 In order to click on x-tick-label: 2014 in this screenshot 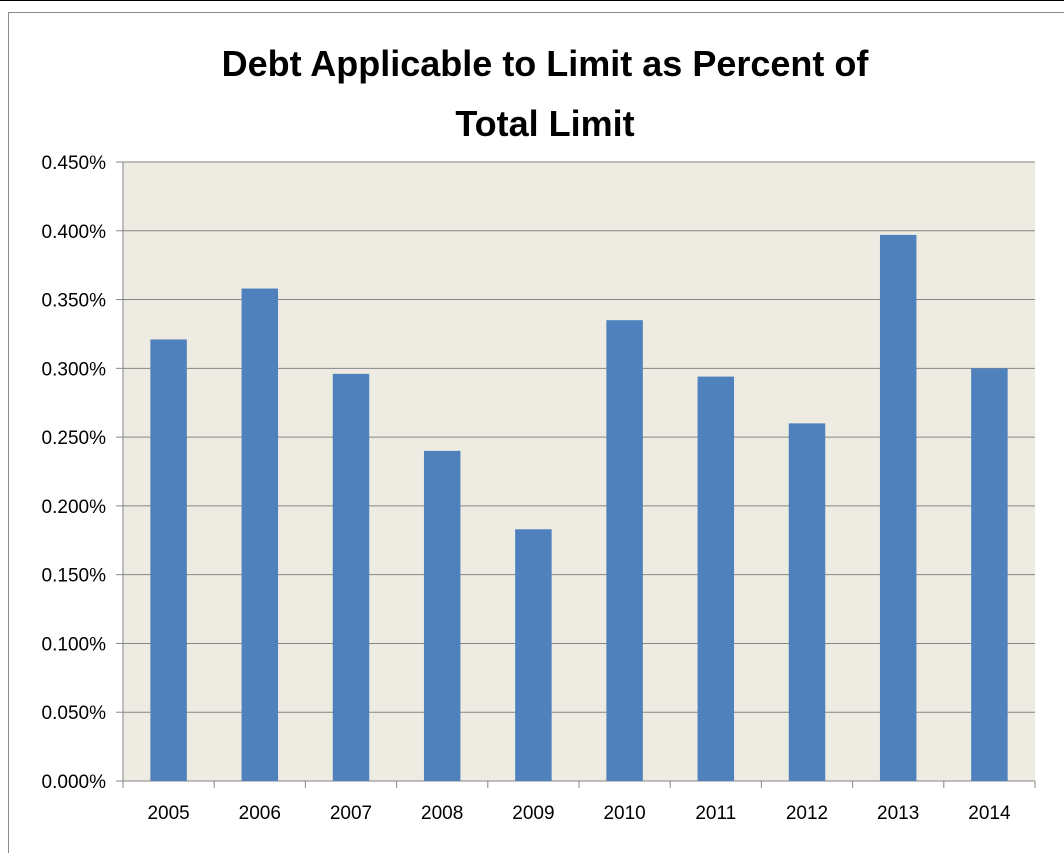, I will do `click(989, 813)`.